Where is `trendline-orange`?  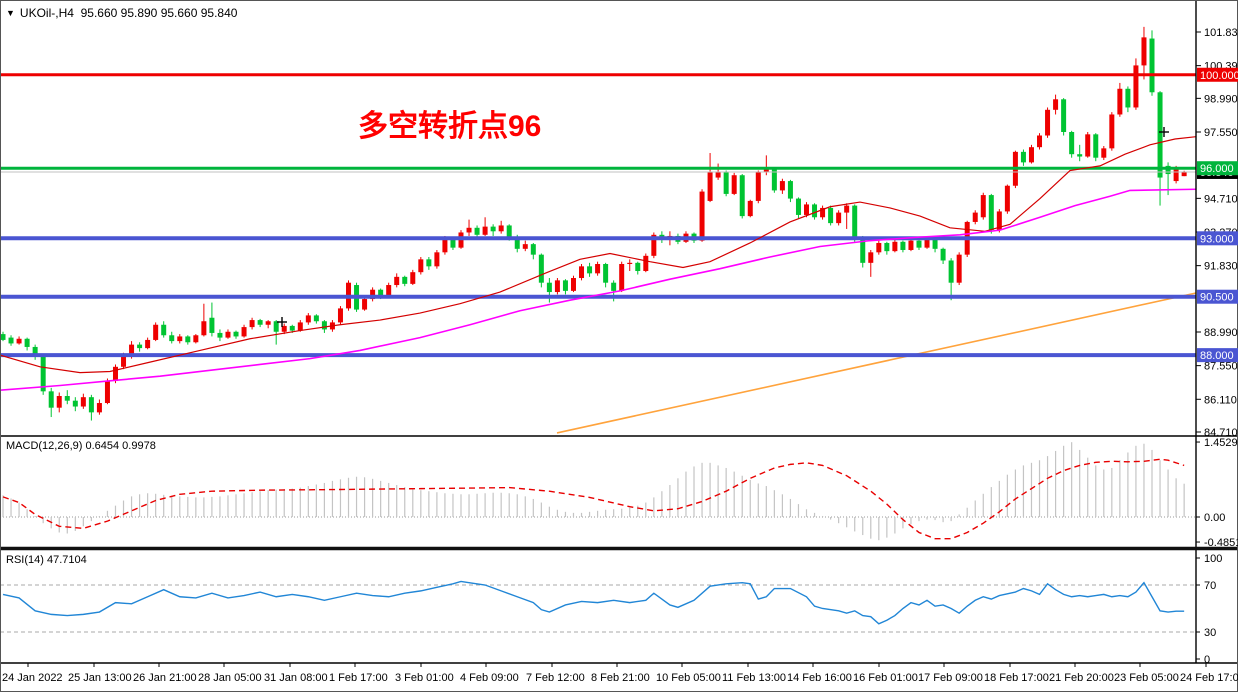
trendline-orange is located at coordinates (876, 363).